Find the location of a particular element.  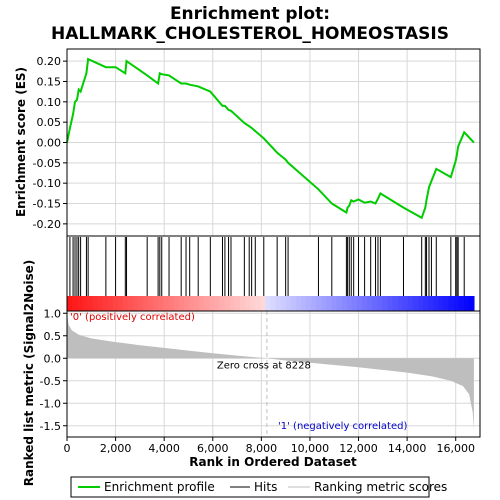

es-y-tick-label: -0.15 is located at coordinates (47, 204).